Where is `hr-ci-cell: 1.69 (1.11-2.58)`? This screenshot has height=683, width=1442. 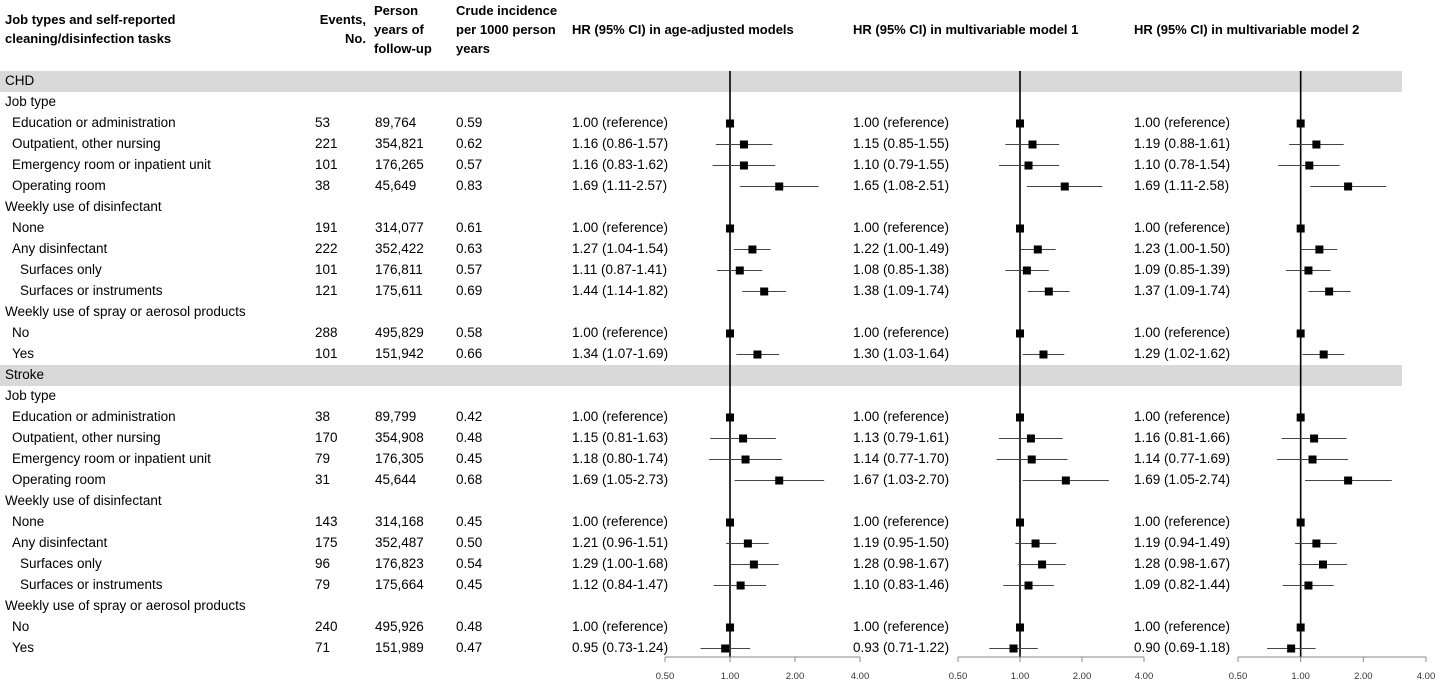
hr-ci-cell: 1.69 (1.11-2.58) is located at coordinates (1182, 185).